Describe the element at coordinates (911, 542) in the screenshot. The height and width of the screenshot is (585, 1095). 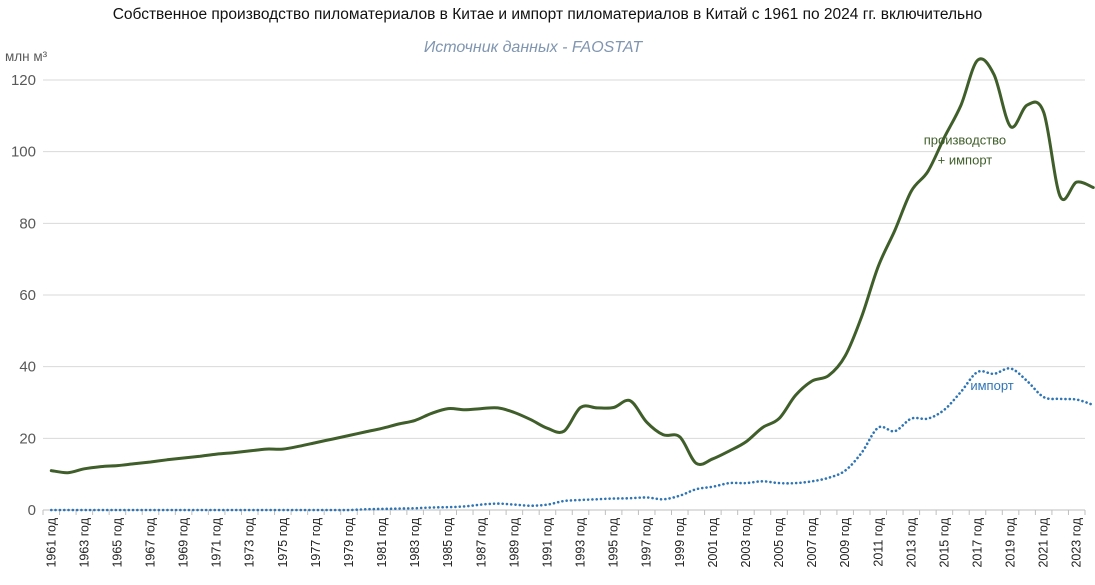
I see `x-tick-label: 2013 год` at that location.